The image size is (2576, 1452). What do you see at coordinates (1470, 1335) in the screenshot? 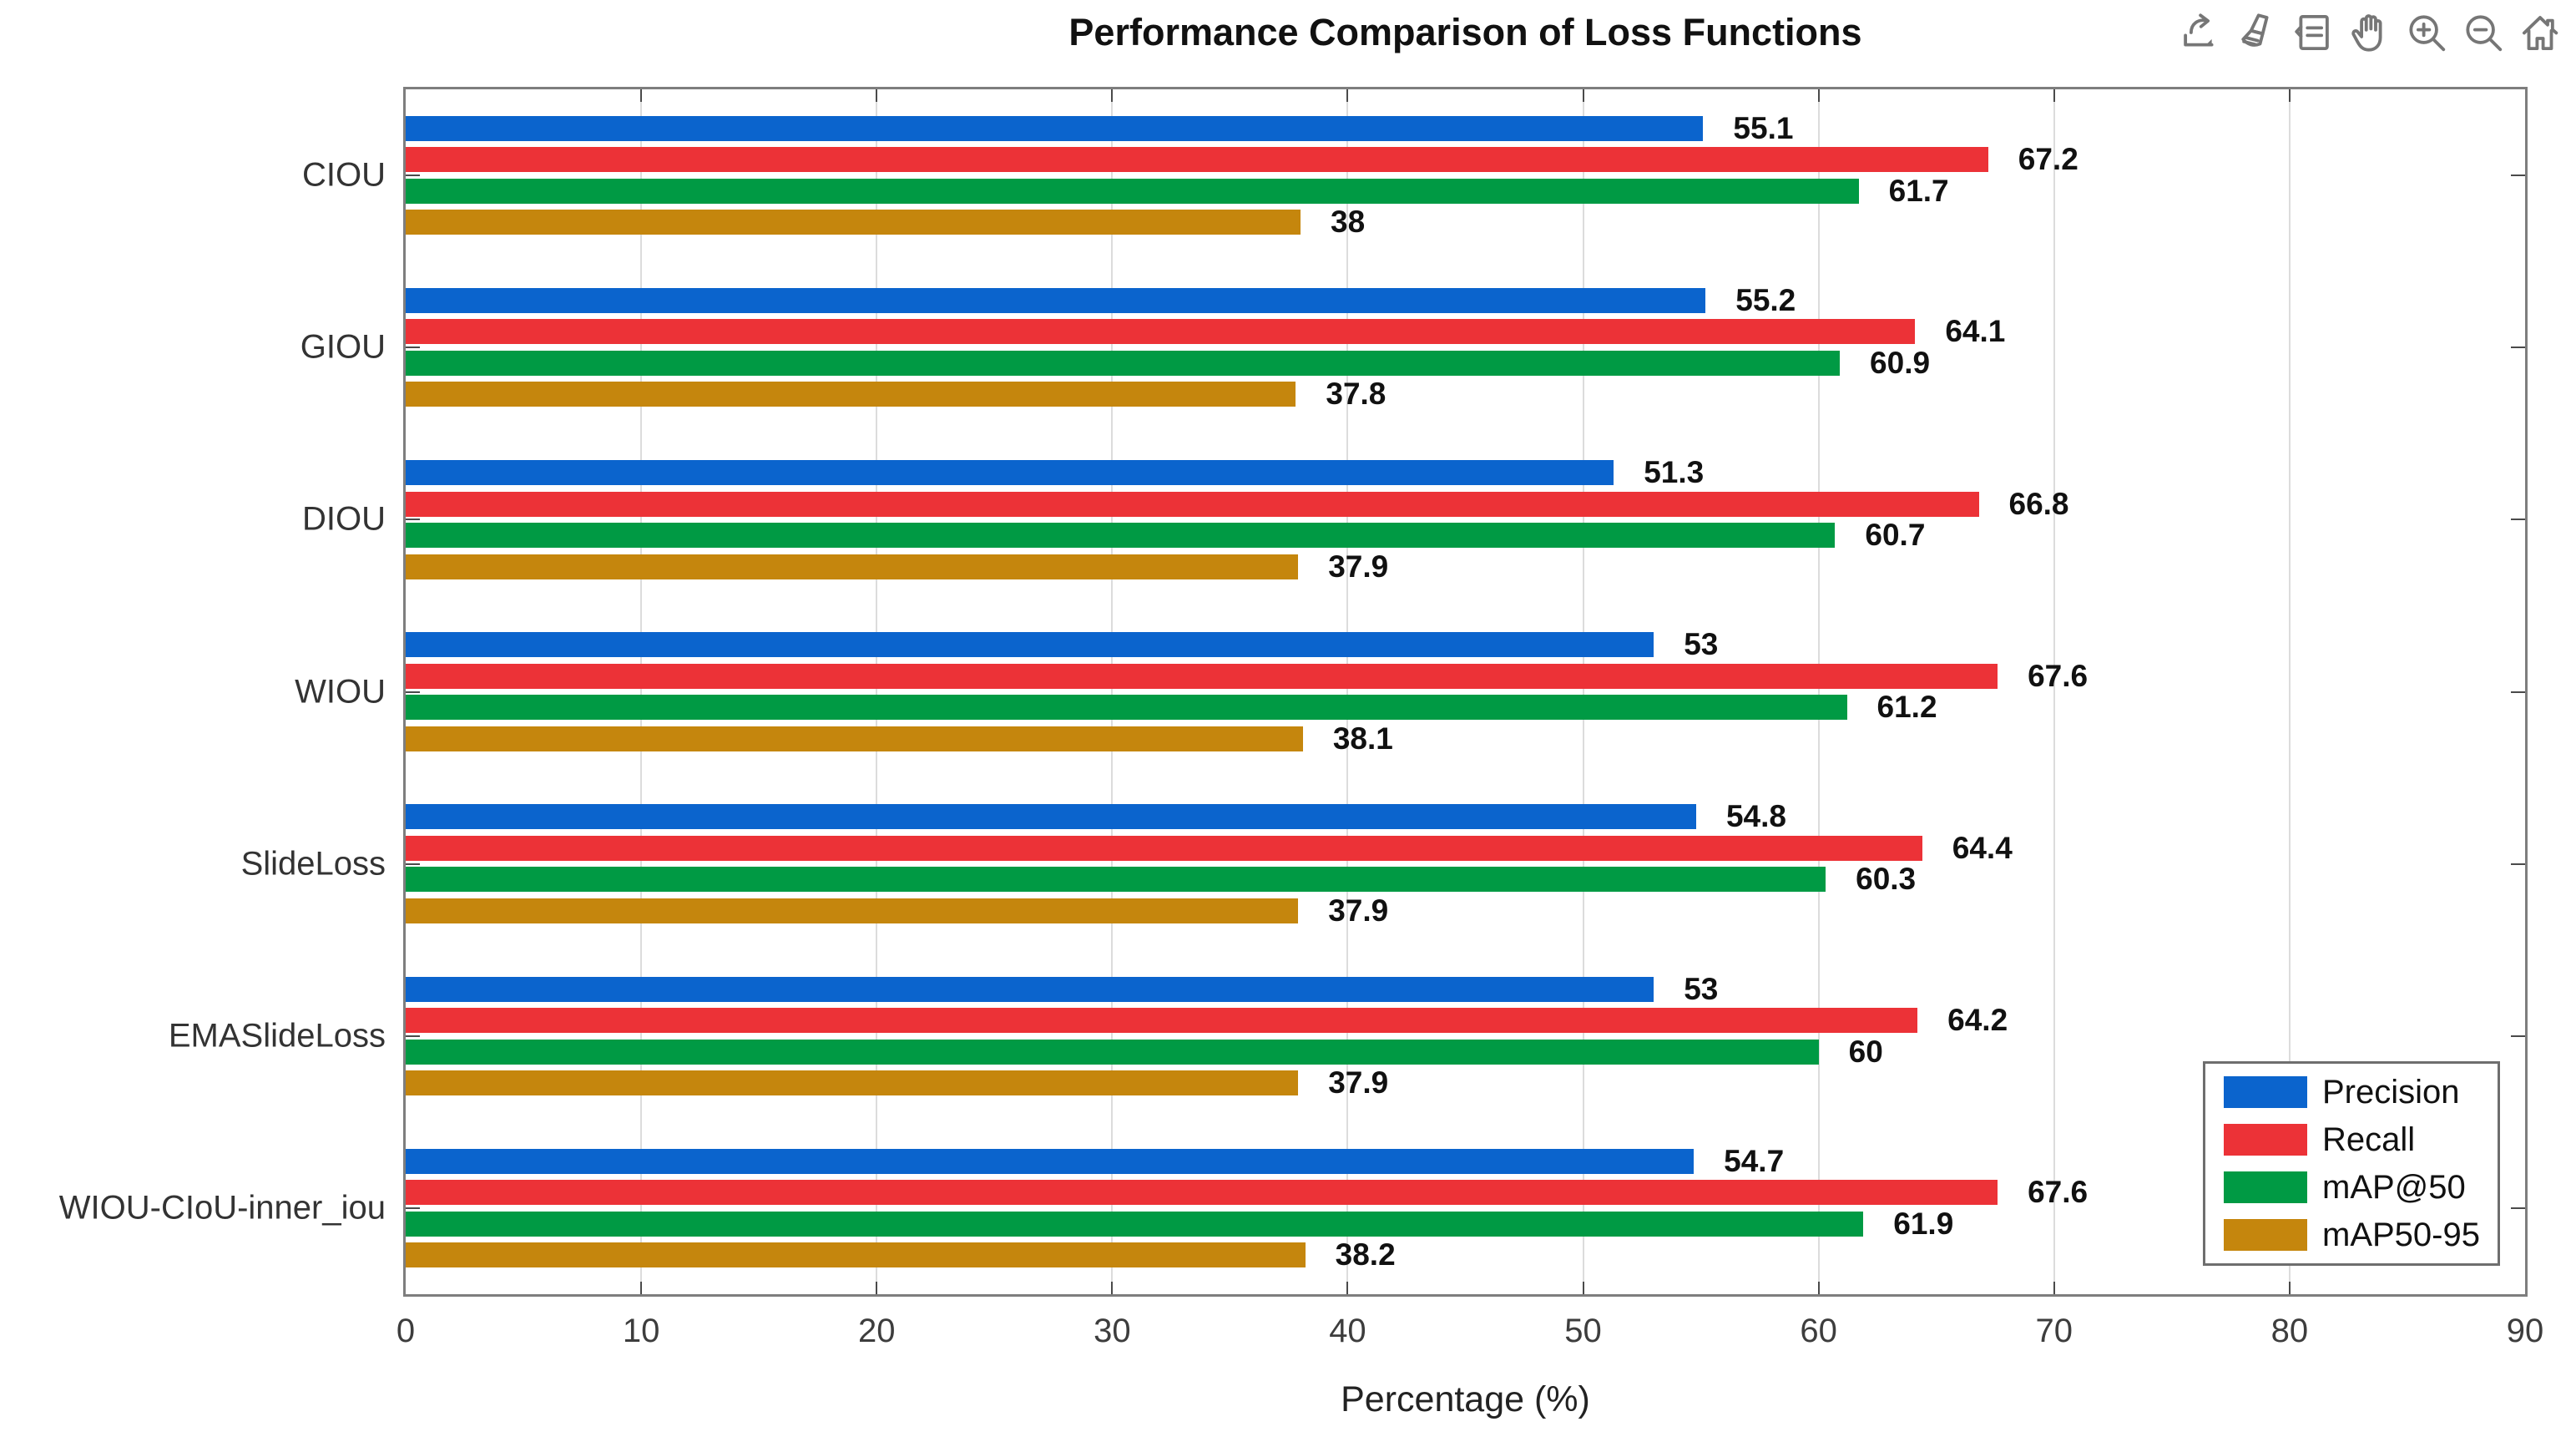
I see `x-axis-tick-labels: 0 10 20 30 40 50 60 70 80 90` at bounding box center [1470, 1335].